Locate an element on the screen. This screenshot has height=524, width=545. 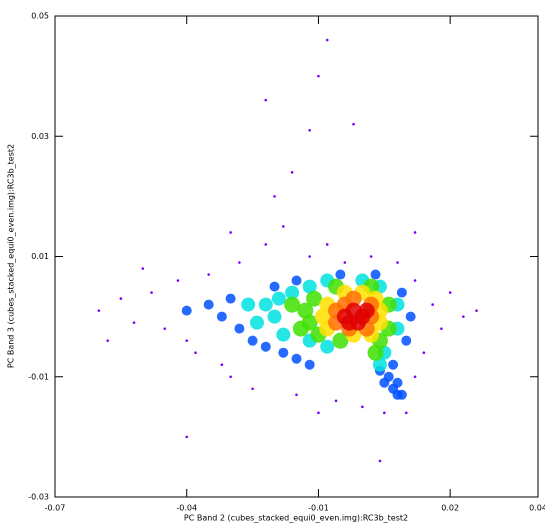
y-tick-label: 0.03 is located at coordinates (40, 136).